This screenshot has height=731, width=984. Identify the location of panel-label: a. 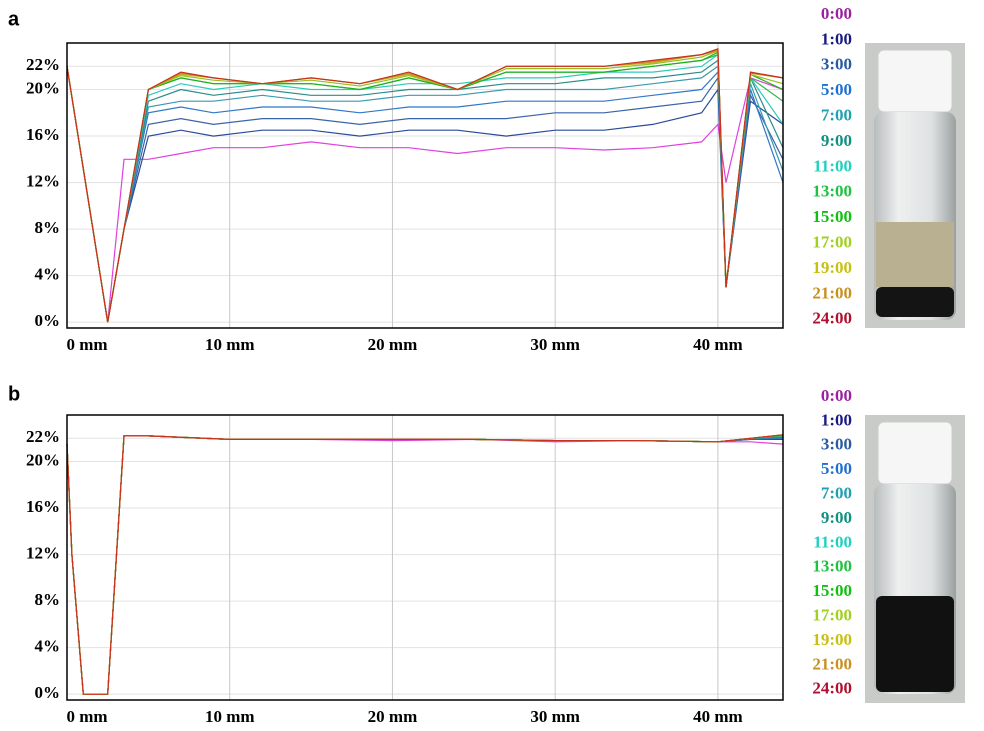
(14, 19).